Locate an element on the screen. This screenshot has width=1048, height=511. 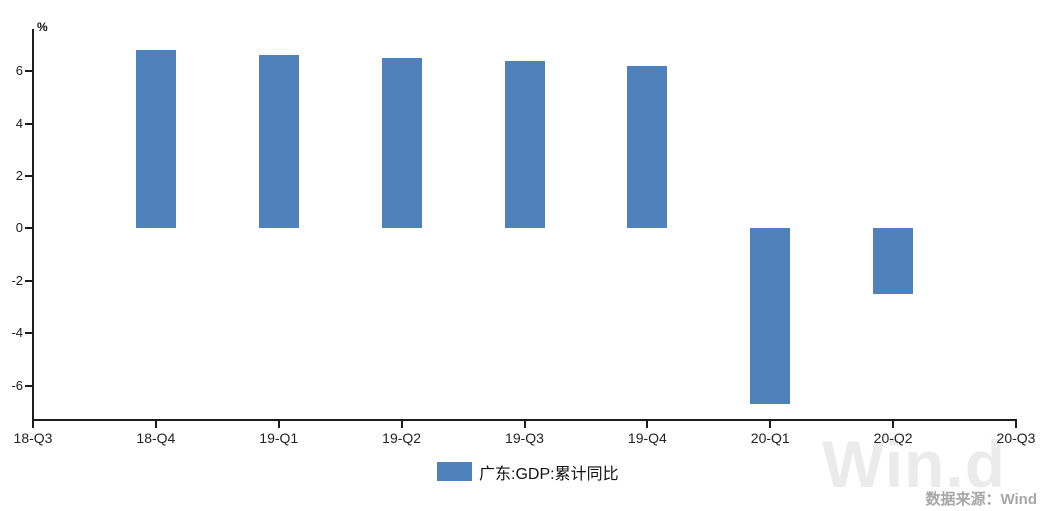
x-tick-label: 18-Q4 is located at coordinates (156, 438).